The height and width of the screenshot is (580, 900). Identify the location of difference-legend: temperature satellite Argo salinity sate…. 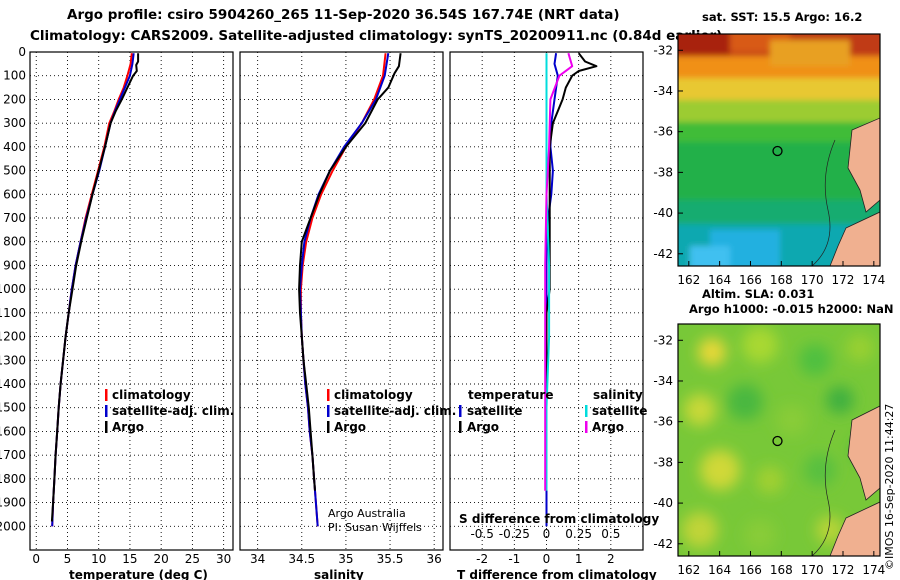
(553, 411).